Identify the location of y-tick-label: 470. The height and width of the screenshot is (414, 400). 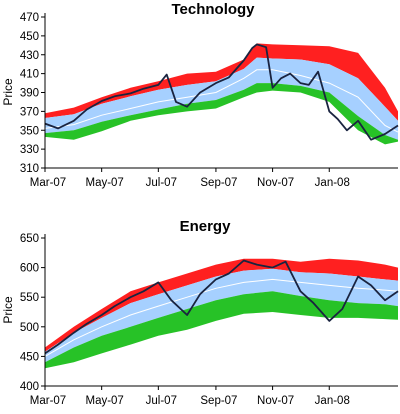
(29, 18).